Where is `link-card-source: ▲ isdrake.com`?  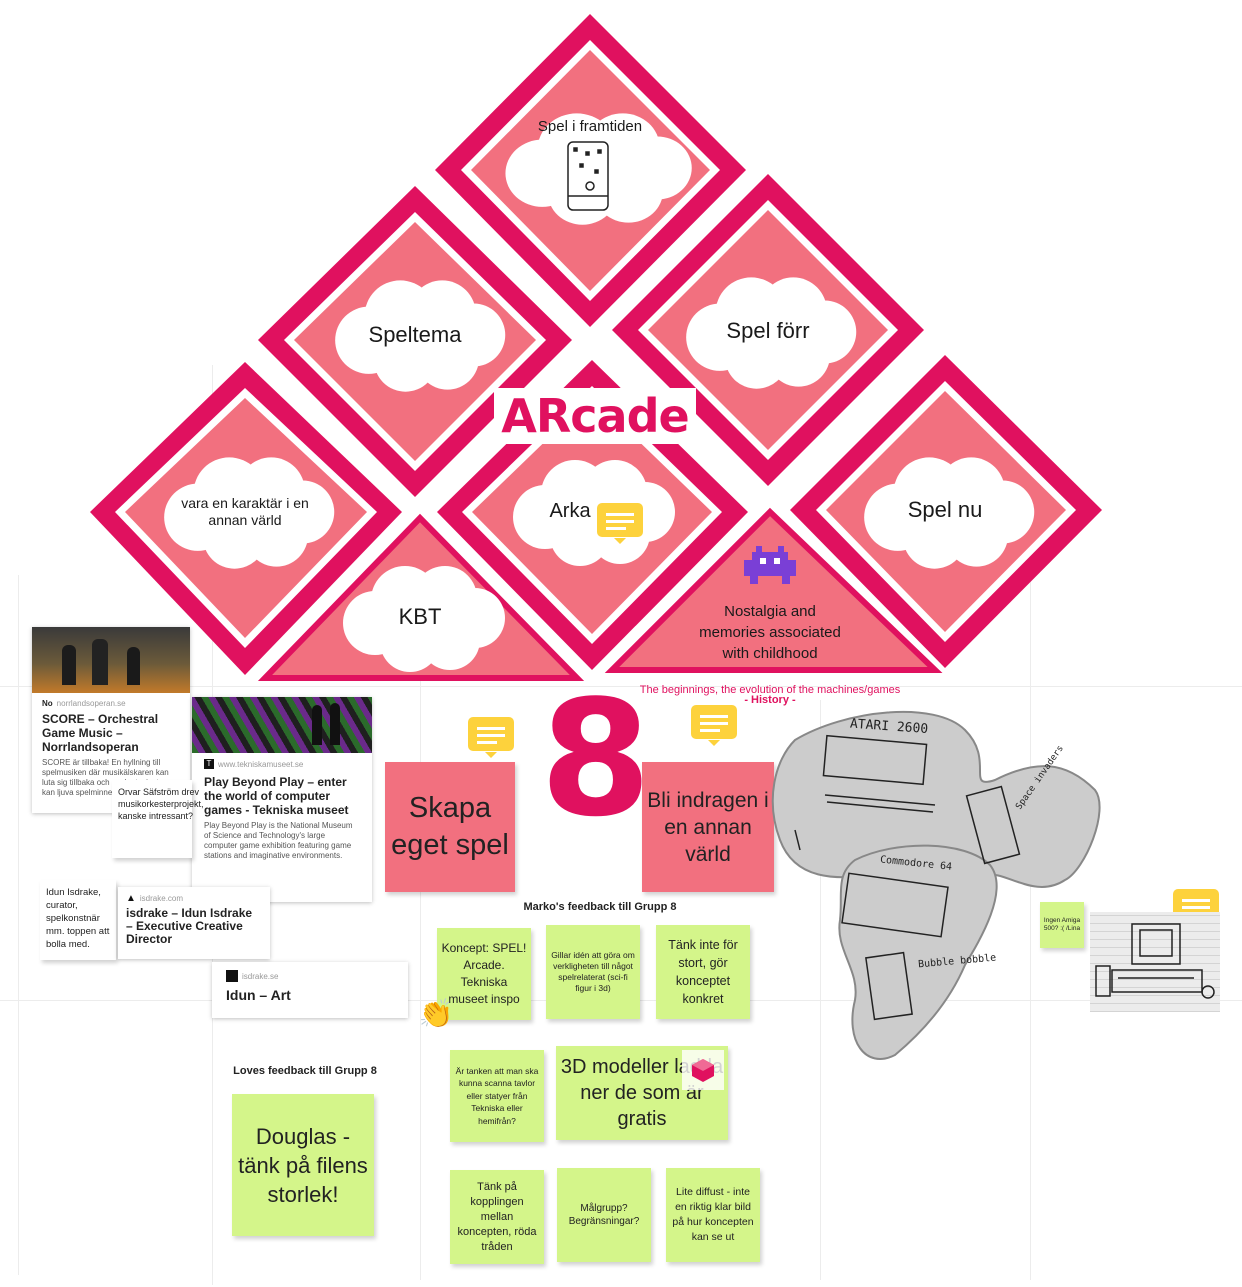 link-card-source: ▲ isdrake.com is located at coordinates (155, 898).